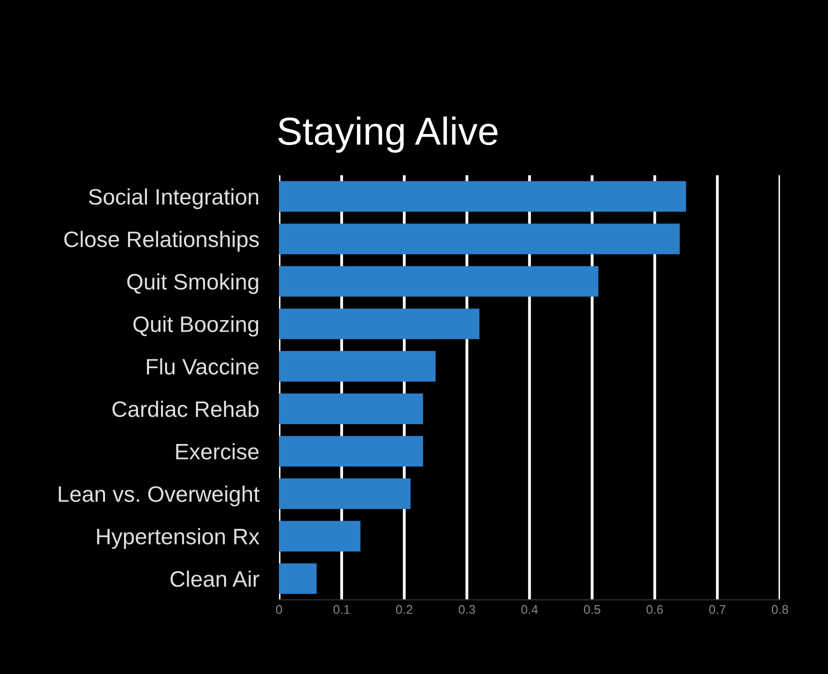 The height and width of the screenshot is (674, 828). I want to click on y-tick-label: Cardiac Rehab, so click(185, 409).